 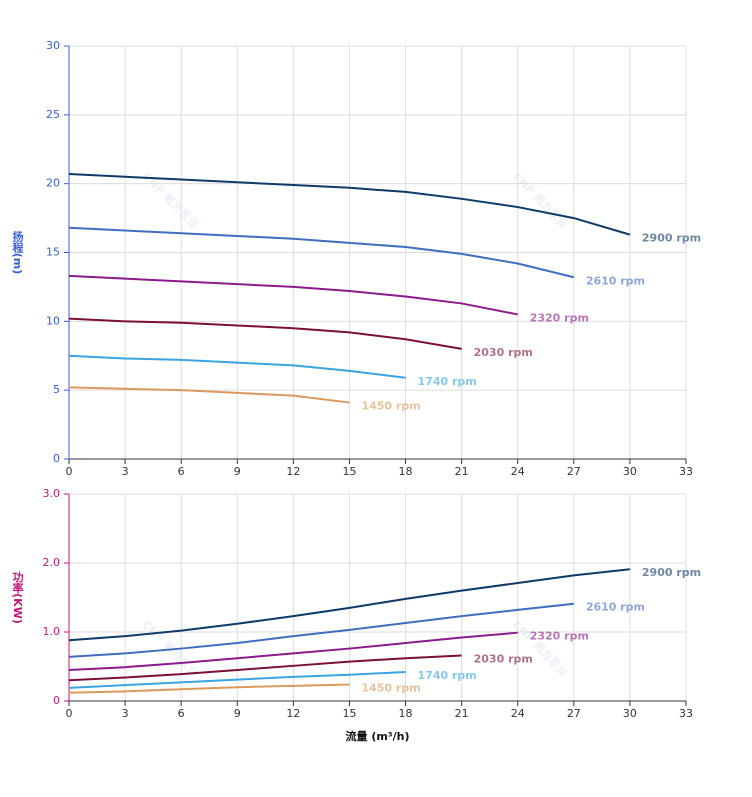 What do you see at coordinates (53, 183) in the screenshot?
I see `y-tick-label: 20` at bounding box center [53, 183].